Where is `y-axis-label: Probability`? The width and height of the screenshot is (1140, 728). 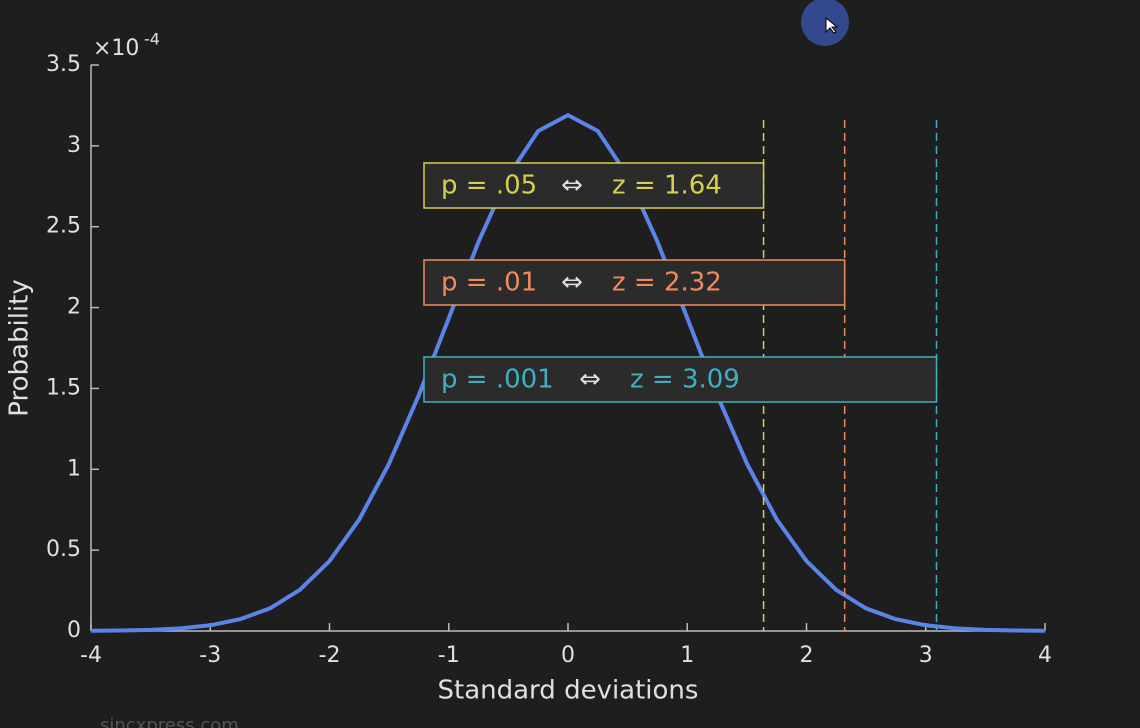 y-axis-label: Probability is located at coordinates (20, 347).